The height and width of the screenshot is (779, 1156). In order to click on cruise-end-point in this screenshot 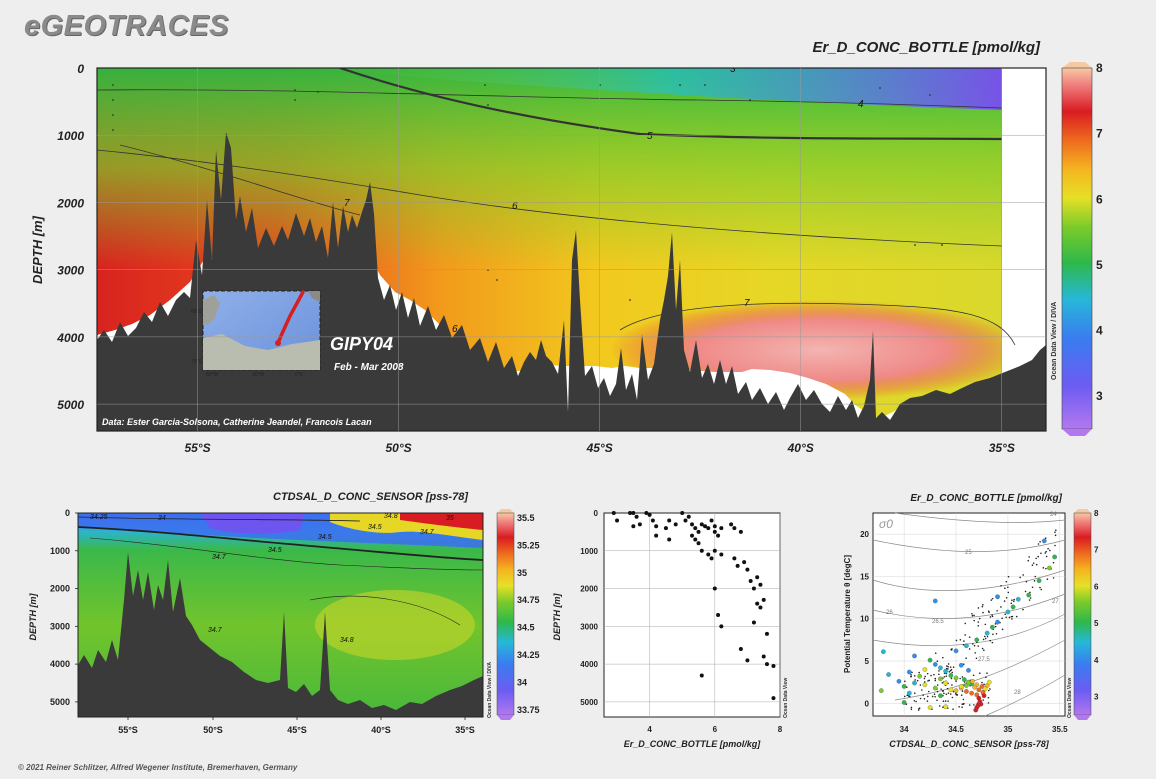, I will do `click(278, 343)`.